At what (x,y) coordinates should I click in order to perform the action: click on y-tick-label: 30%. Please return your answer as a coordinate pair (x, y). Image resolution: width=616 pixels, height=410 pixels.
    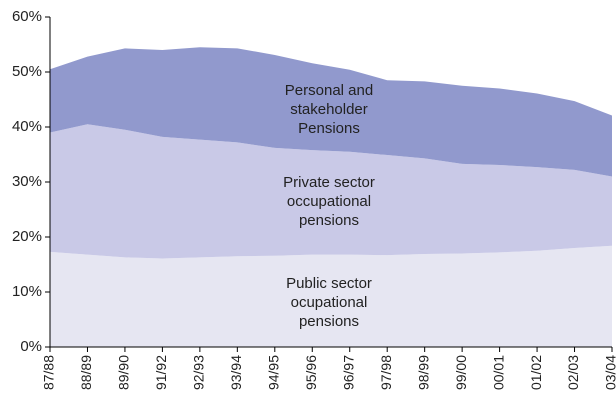
    Looking at the image, I should click on (27, 181).